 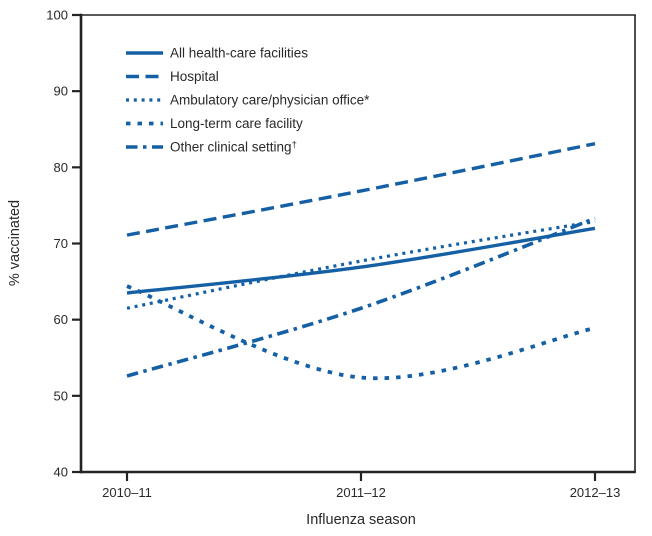 What do you see at coordinates (61, 243) in the screenshot?
I see `y-tick-label: 70` at bounding box center [61, 243].